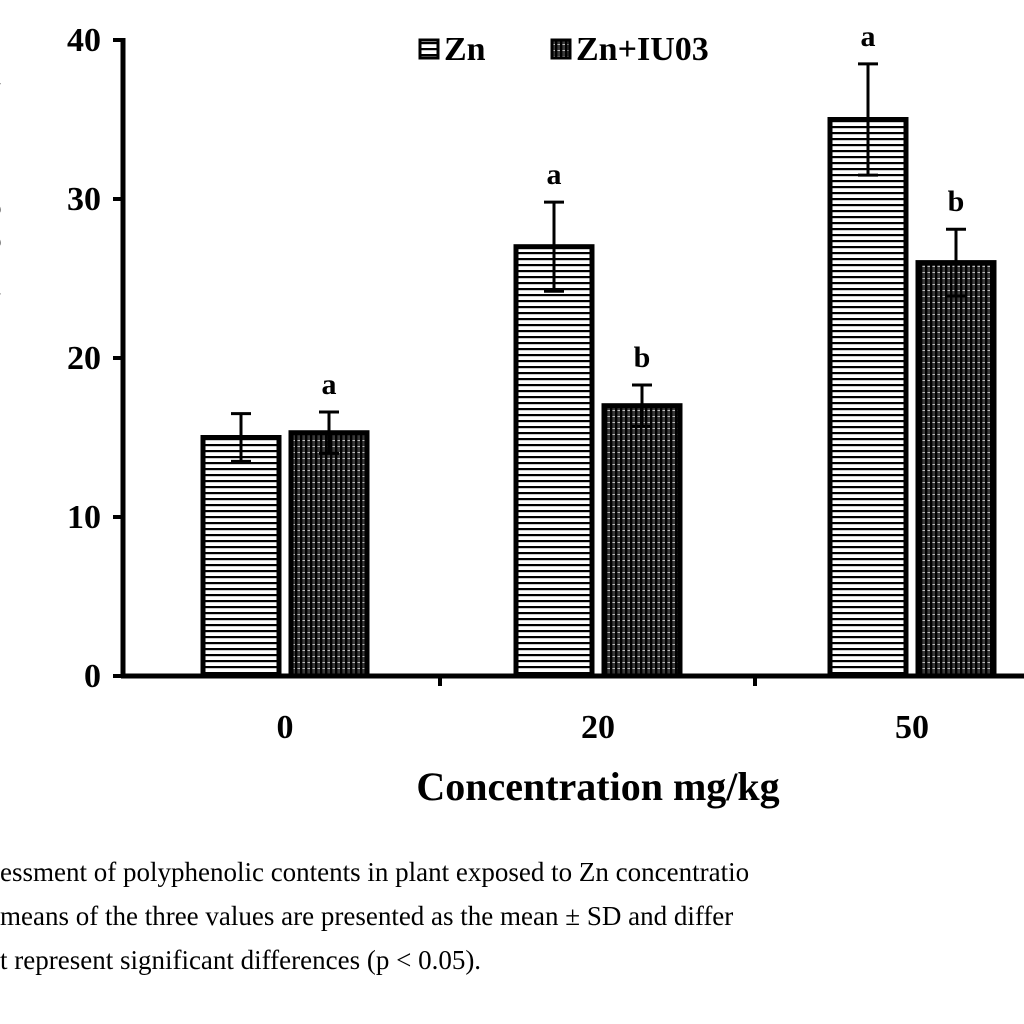 Image resolution: width=1024 pixels, height=1024 pixels. What do you see at coordinates (642, 49) in the screenshot?
I see `legend-label: Zn+IU03` at bounding box center [642, 49].